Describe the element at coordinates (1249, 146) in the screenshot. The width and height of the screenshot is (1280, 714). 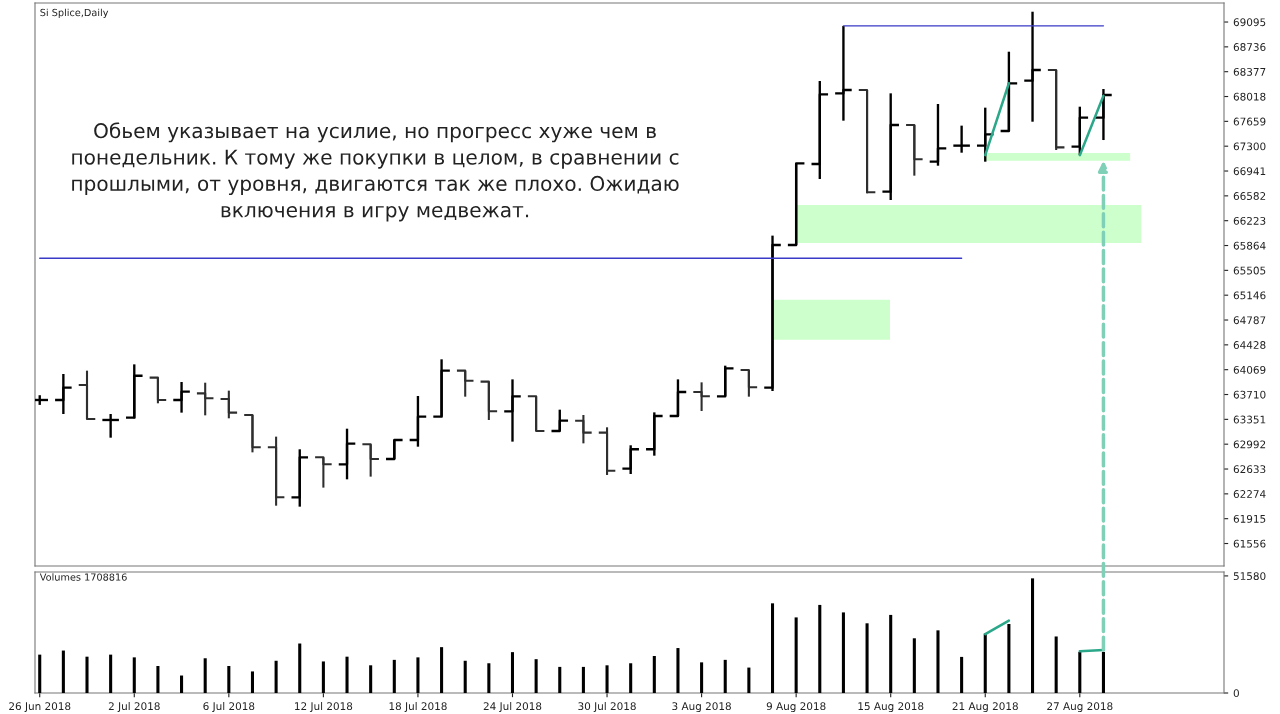
I see `y-tick-label: 67300` at that location.